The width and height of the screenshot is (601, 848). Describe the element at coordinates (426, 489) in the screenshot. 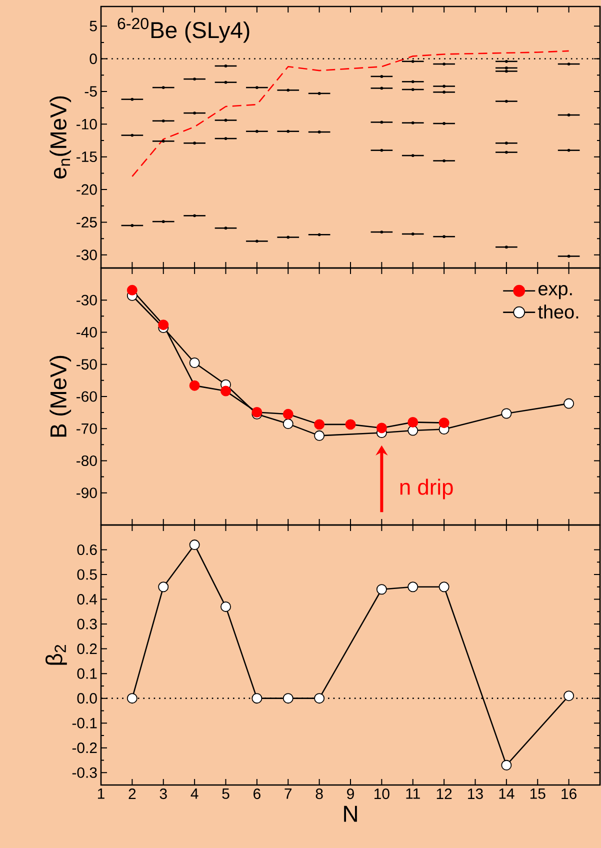

I see `annotation: n drip` at that location.